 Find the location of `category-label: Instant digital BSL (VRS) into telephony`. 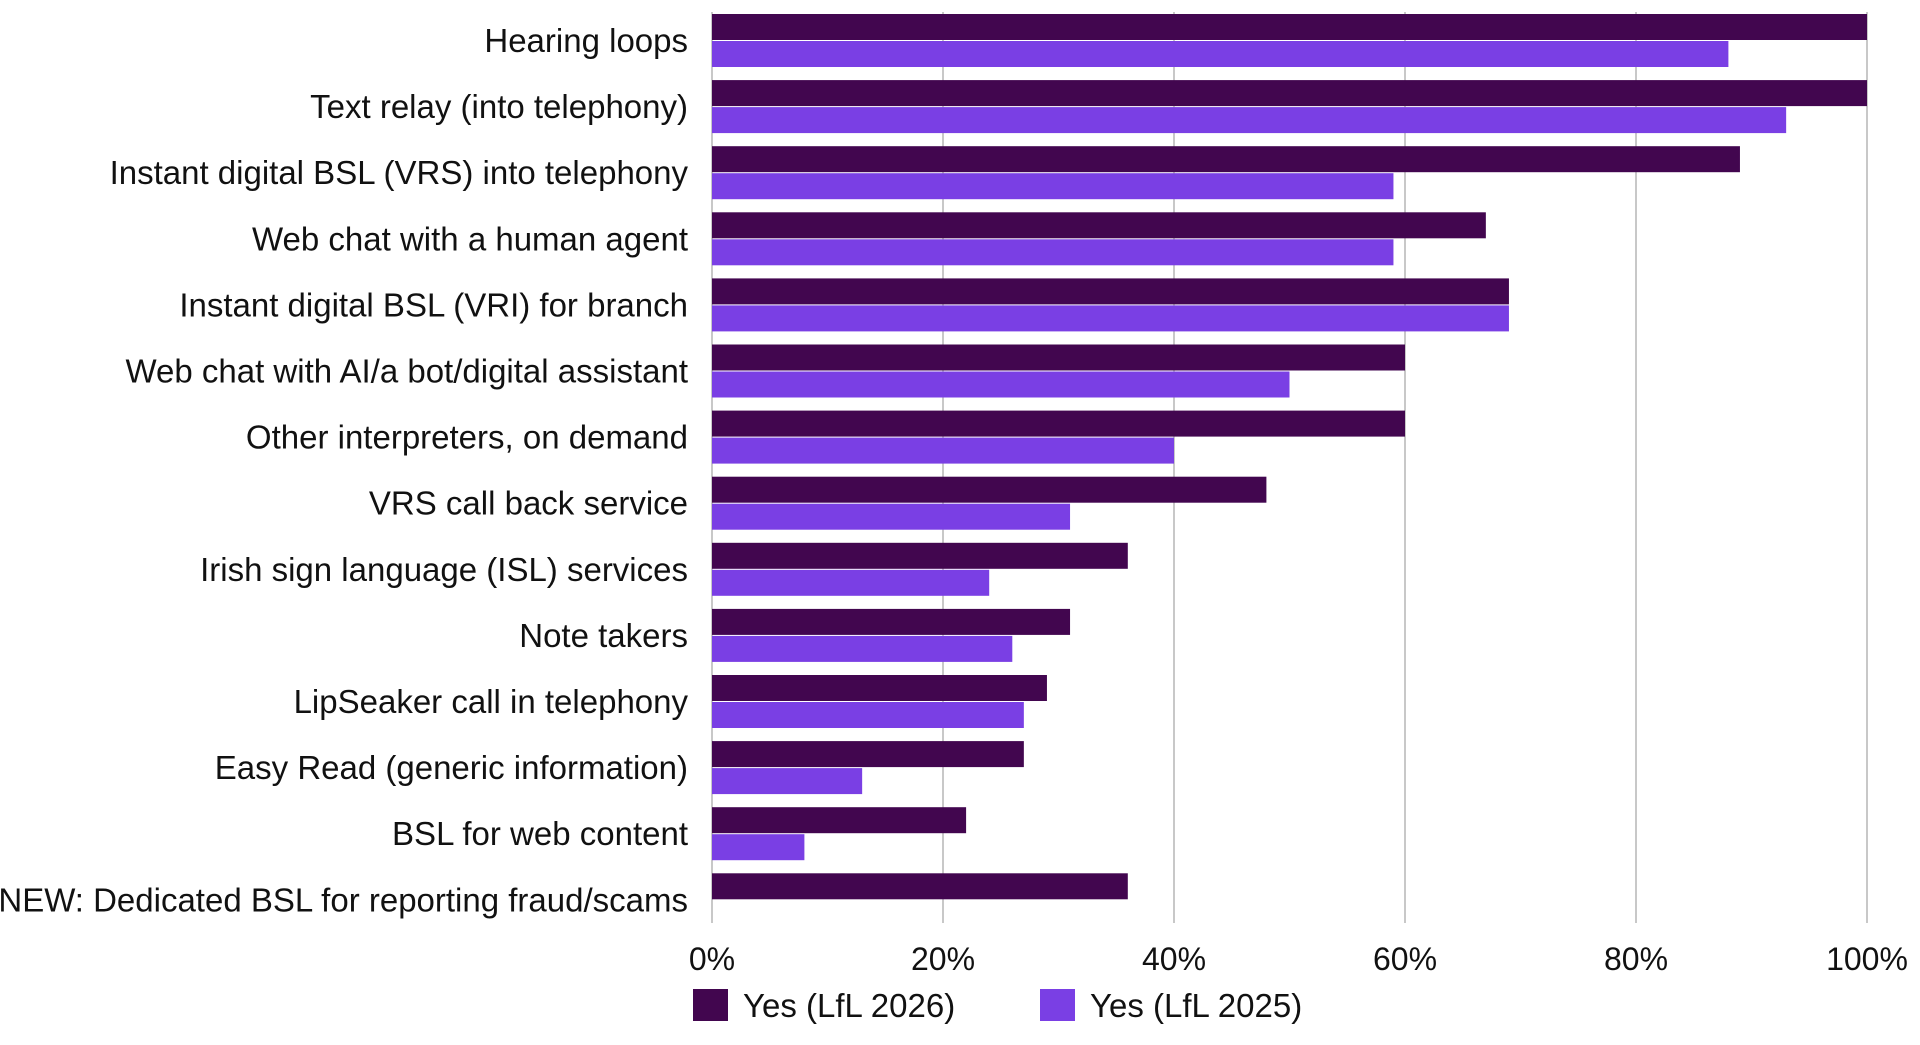

category-label: Instant digital BSL (VRS) into telephony is located at coordinates (399, 172).